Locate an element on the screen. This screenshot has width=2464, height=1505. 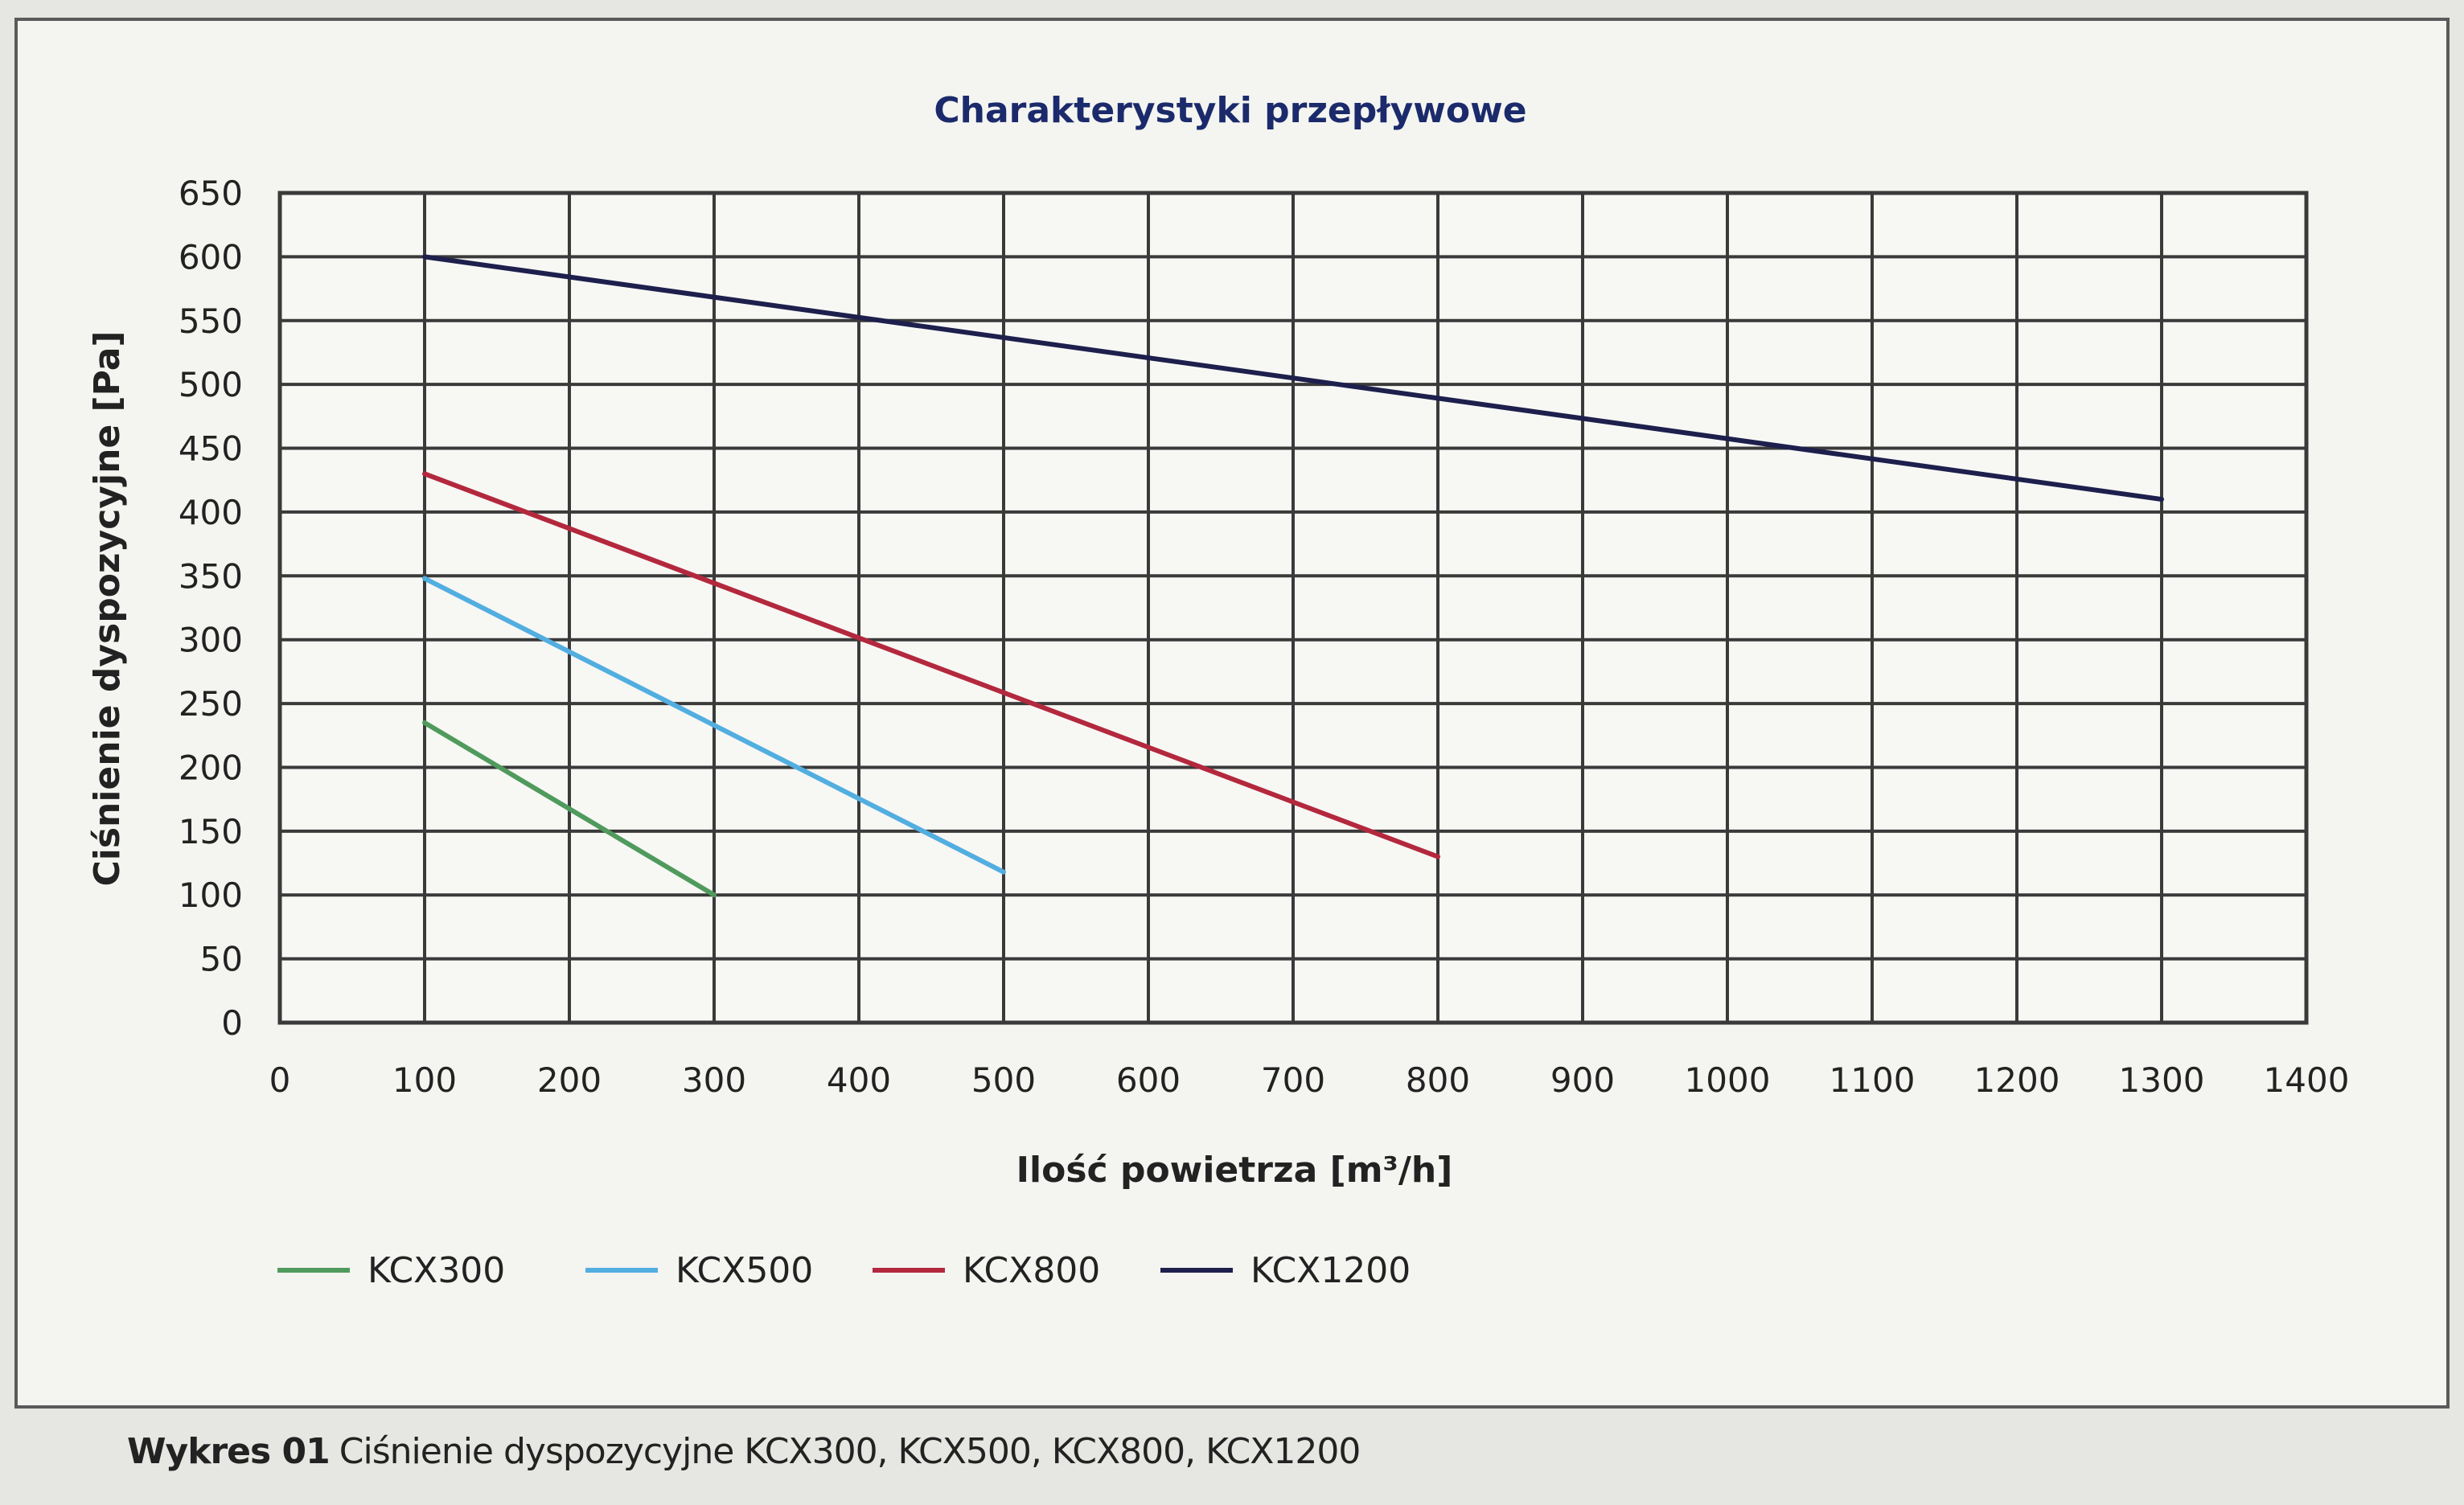
x-tick-label: 1200 is located at coordinates (2017, 1080).